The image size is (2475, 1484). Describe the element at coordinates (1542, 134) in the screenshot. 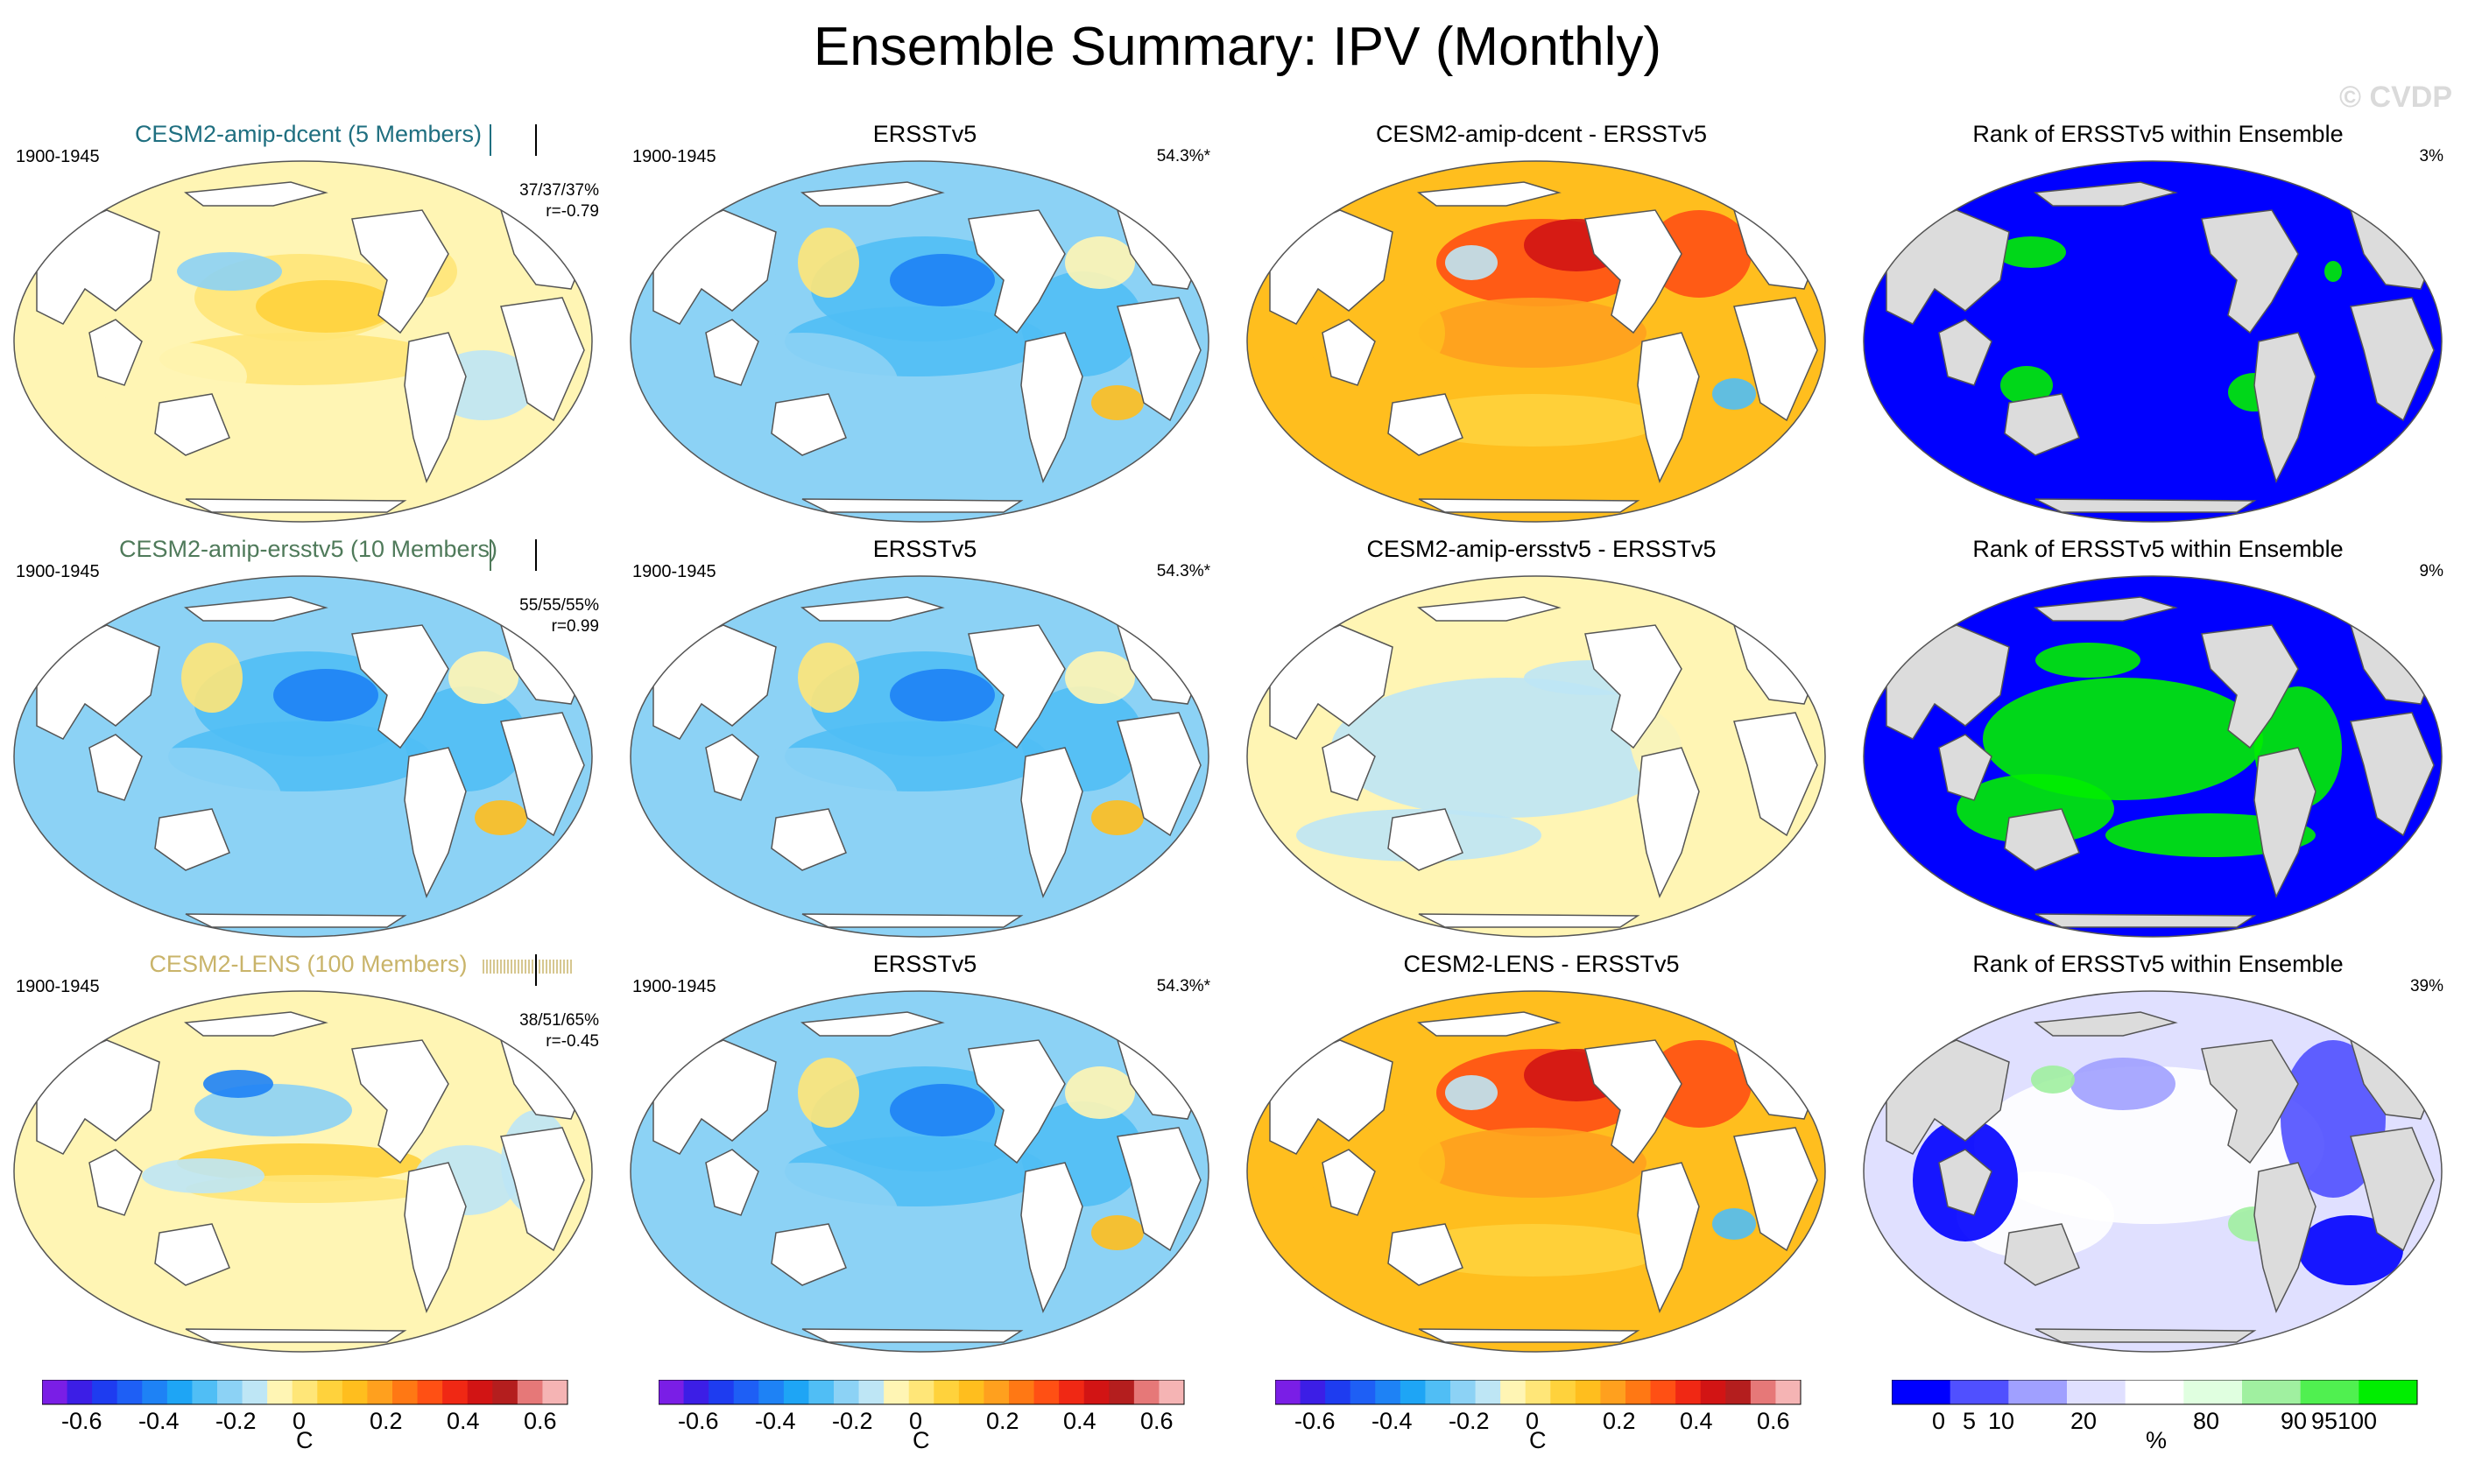

I see `panel-title: CESM2-amip-dcent - ERSSTv5` at that location.